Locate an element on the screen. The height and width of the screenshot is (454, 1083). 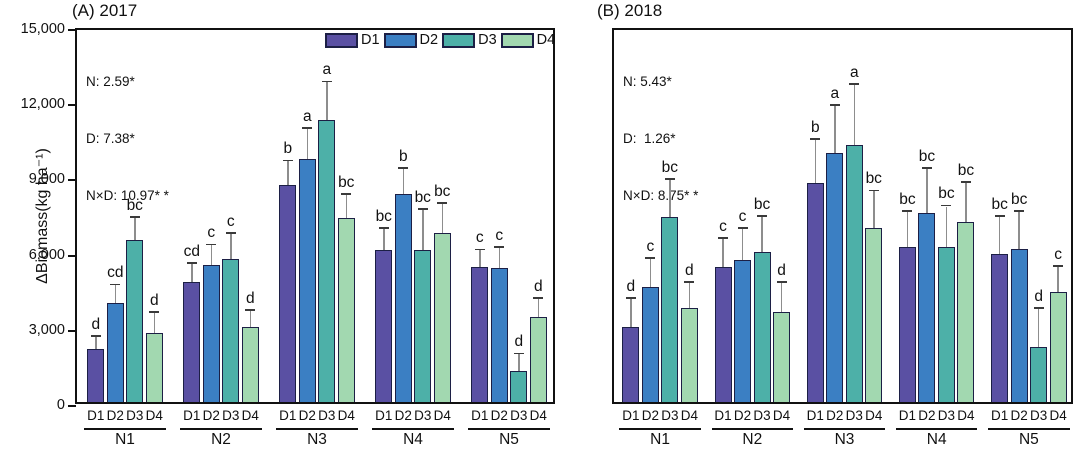
d4-legend-swatch is located at coordinates (517, 40).